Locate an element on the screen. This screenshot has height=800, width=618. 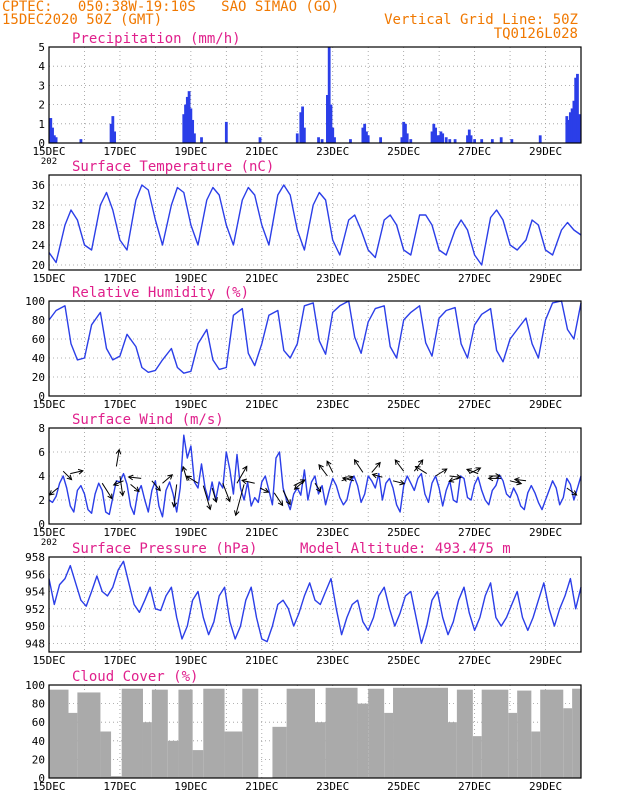
precip-ytick: 0 is located at coordinates (41, 143).